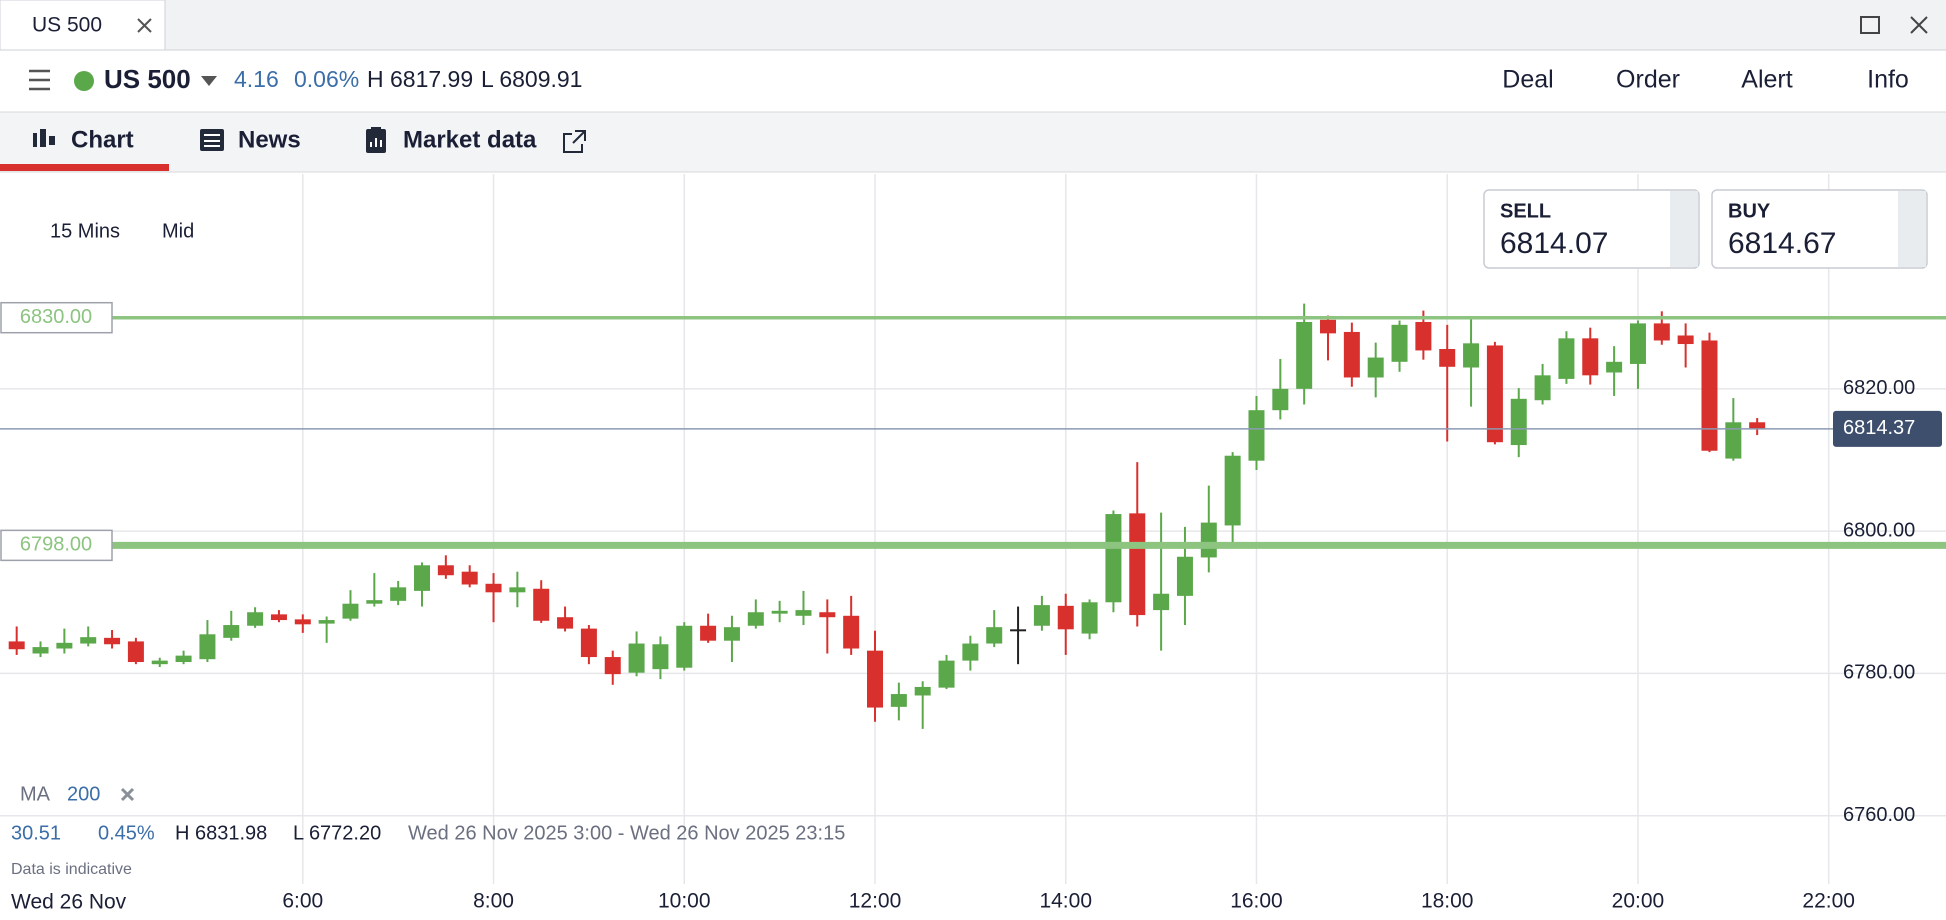  What do you see at coordinates (36, 833) in the screenshot?
I see `range-change: 30.51` at bounding box center [36, 833].